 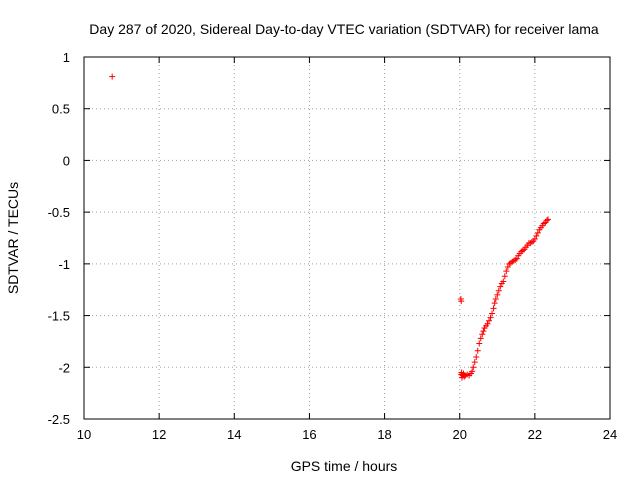 I want to click on y-axis-tick-labels: 1 0.5 0 -0.5 -1 -1.5 -2 -2.5, so click(x=59, y=238).